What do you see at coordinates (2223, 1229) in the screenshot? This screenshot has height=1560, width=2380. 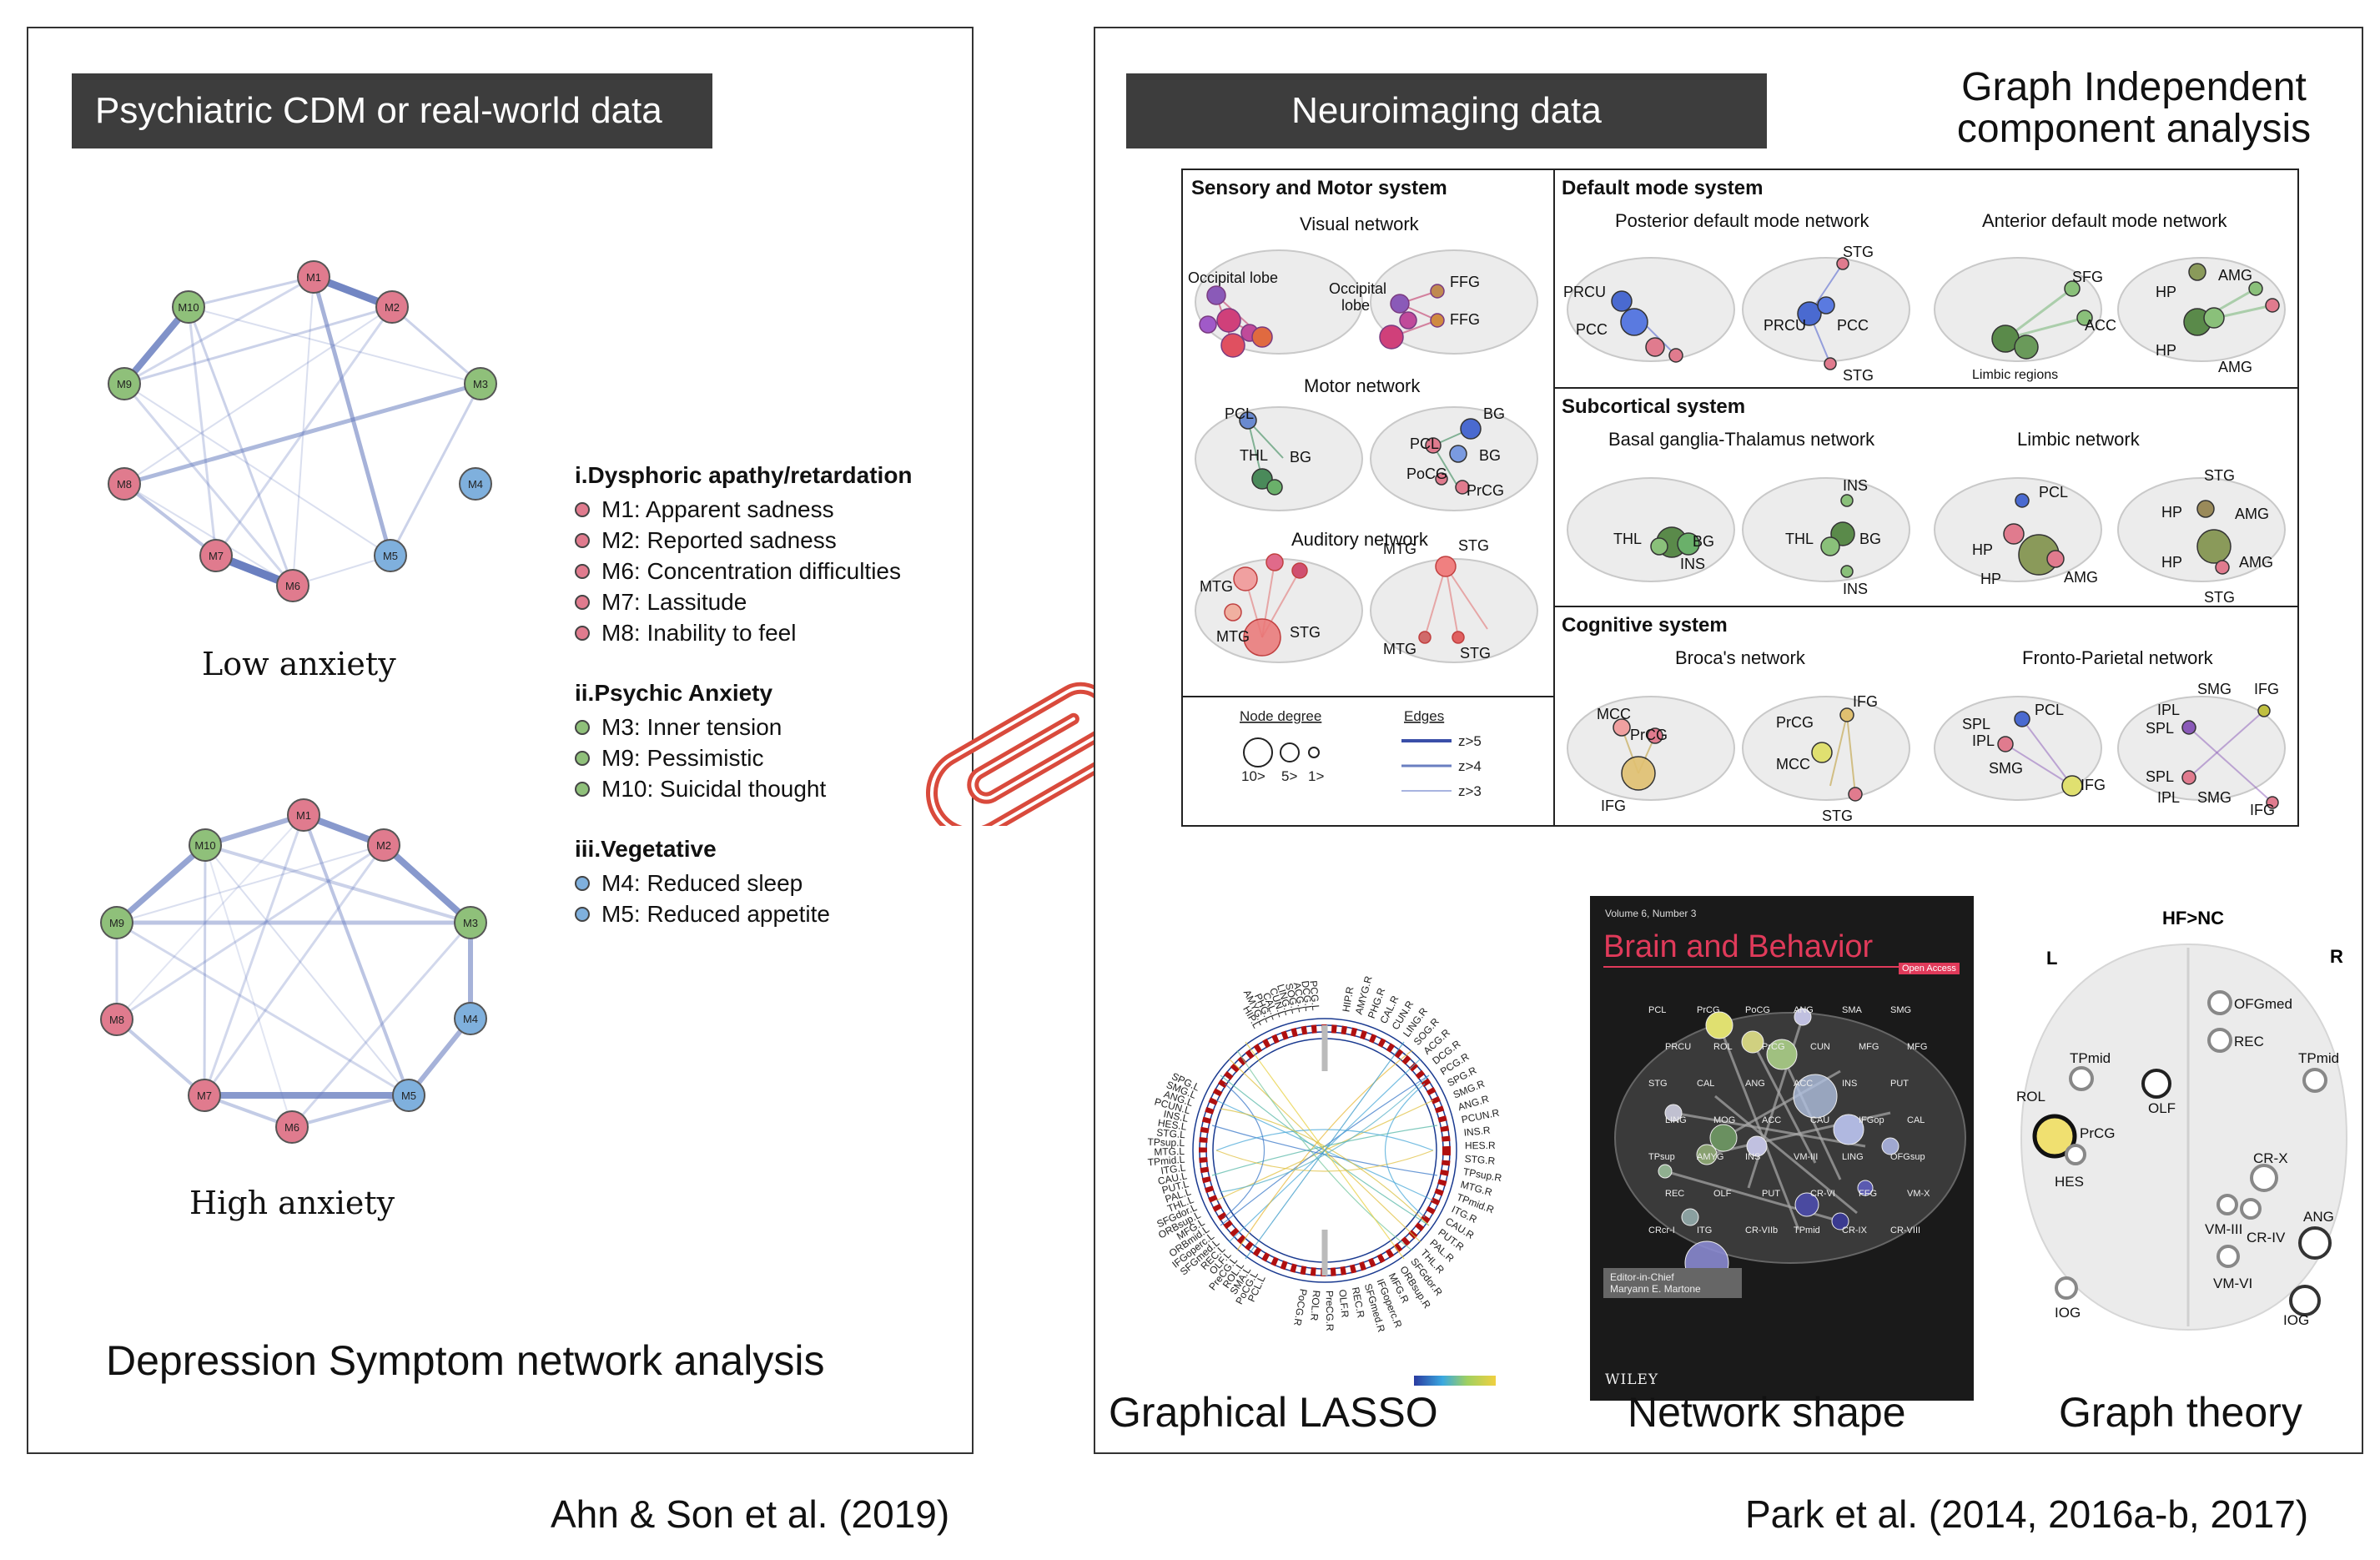 I see `gt-label-vmiii: VM-III` at bounding box center [2223, 1229].